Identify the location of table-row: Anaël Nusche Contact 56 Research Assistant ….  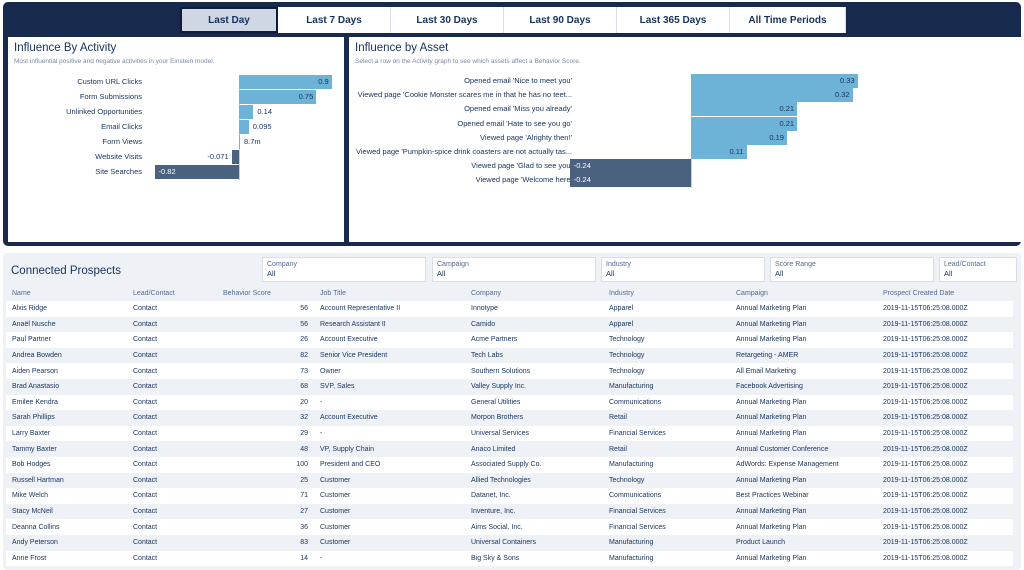
(509, 324).